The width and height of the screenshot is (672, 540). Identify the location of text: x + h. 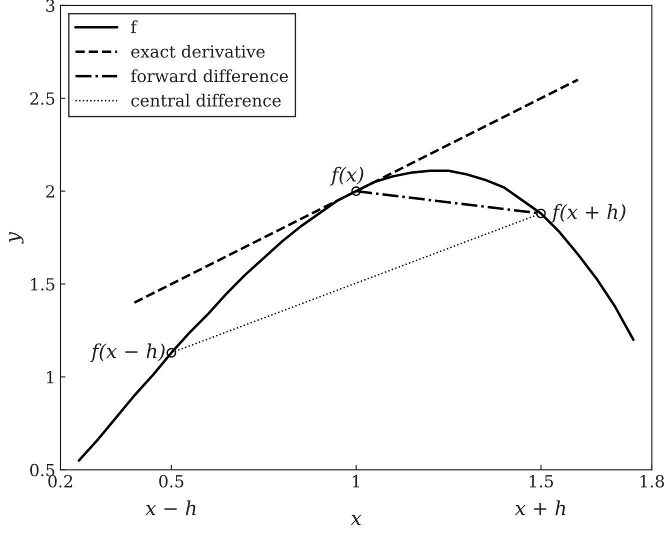
(540, 508).